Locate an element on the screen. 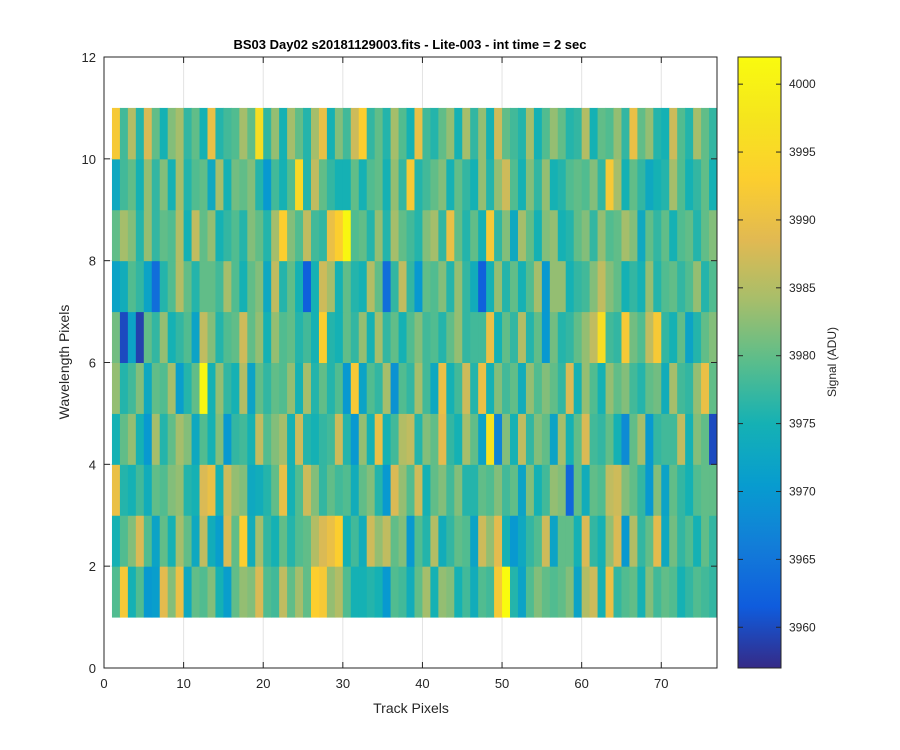 Image resolution: width=900 pixels, height=750 pixels. y-tick-label: 2 is located at coordinates (92, 566).